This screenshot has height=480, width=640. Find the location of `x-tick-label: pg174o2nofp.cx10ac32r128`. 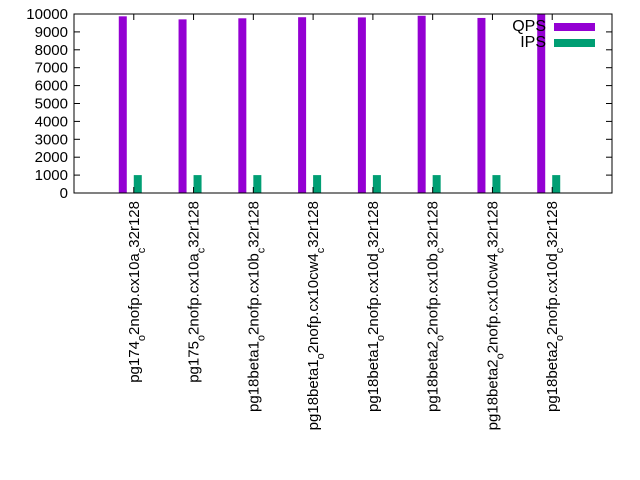

x-tick-label: pg174o2nofp.cx10ac32r128 is located at coordinates (137, 292).